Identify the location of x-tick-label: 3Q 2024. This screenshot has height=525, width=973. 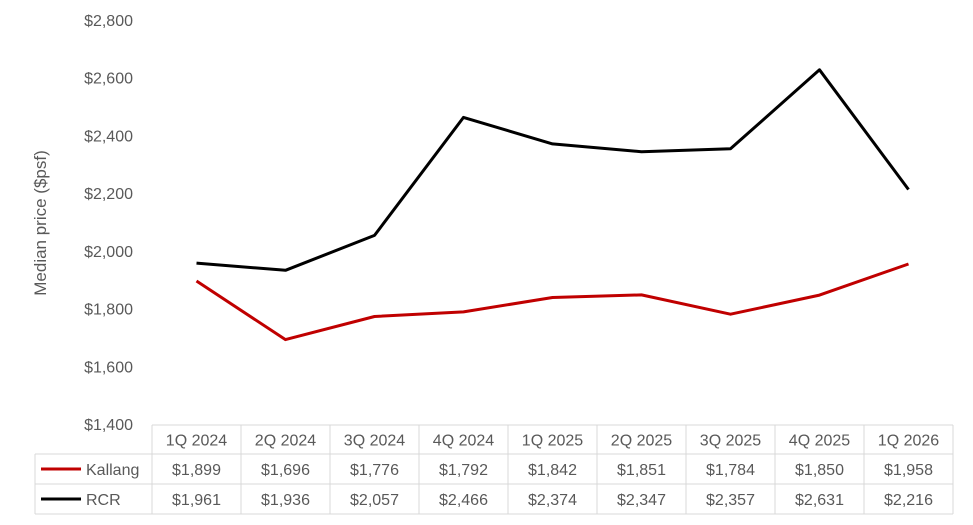
(374, 441).